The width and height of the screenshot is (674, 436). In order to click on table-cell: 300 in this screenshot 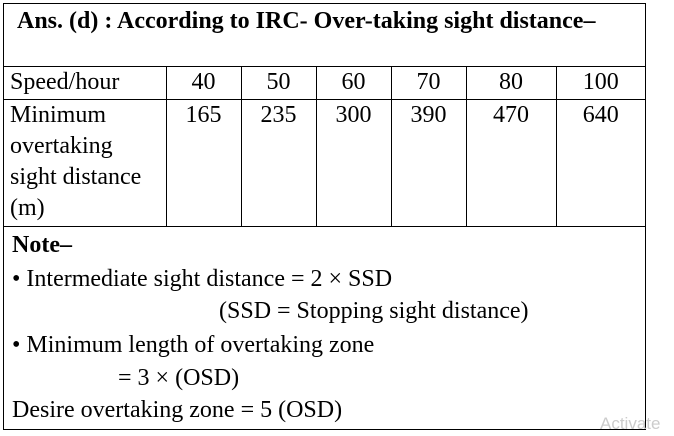, I will do `click(353, 163)`.